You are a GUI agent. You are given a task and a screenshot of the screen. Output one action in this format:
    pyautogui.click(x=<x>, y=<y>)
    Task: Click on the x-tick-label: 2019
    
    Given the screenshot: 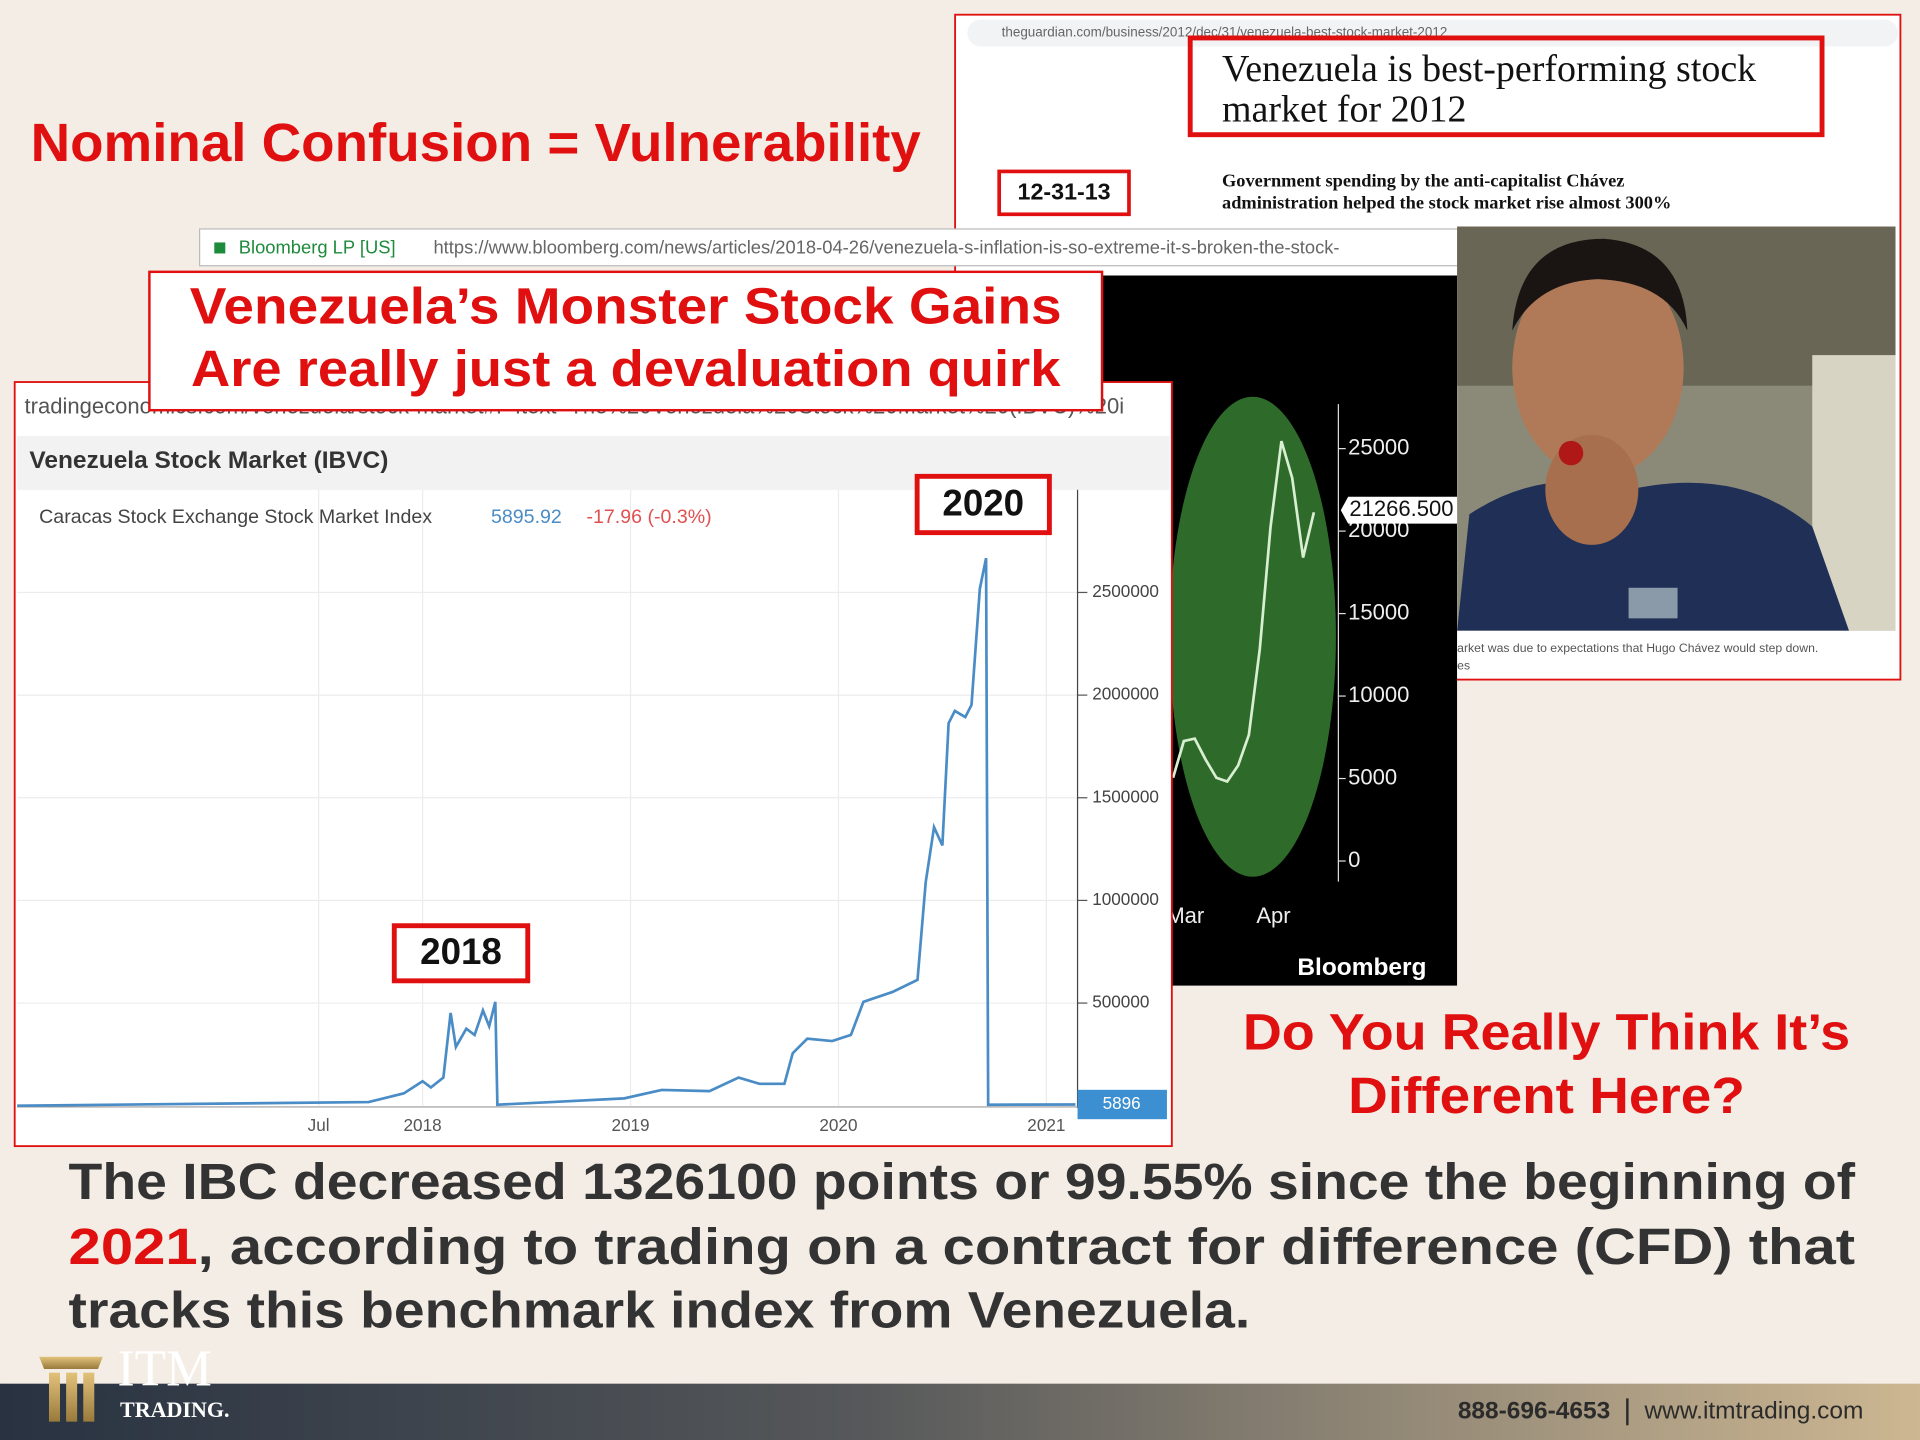 What is the action you would take?
    pyautogui.click(x=630, y=1125)
    